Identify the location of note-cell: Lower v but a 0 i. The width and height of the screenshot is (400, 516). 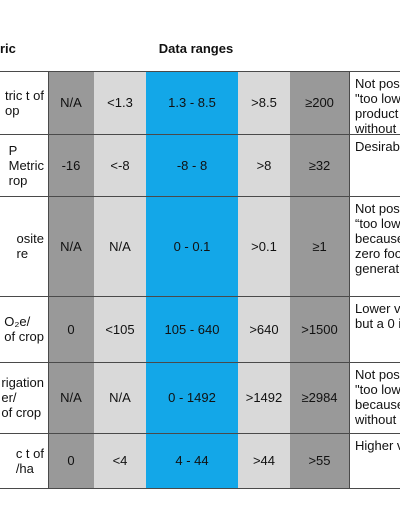
(377, 316).